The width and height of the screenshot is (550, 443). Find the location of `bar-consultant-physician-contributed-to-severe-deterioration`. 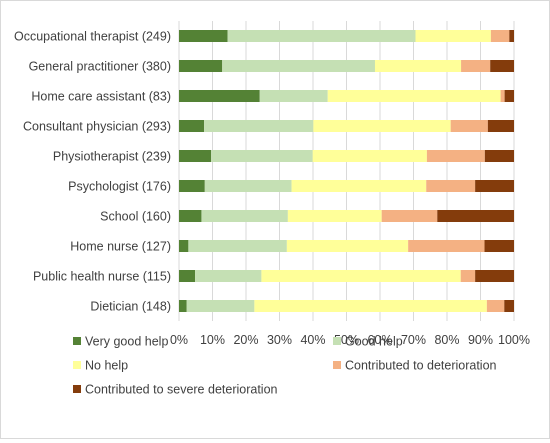

bar-consultant-physician-contributed-to-severe-deterioration is located at coordinates (500, 126).